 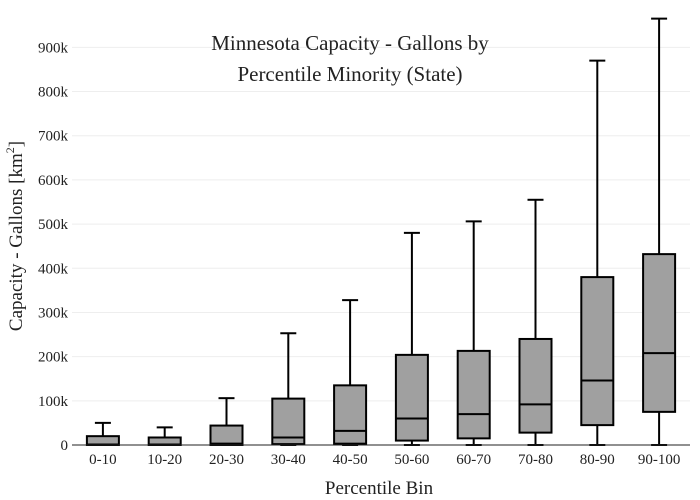 What do you see at coordinates (349, 74) in the screenshot?
I see `chart-title-line-2: Percentile Minority (State)` at bounding box center [349, 74].